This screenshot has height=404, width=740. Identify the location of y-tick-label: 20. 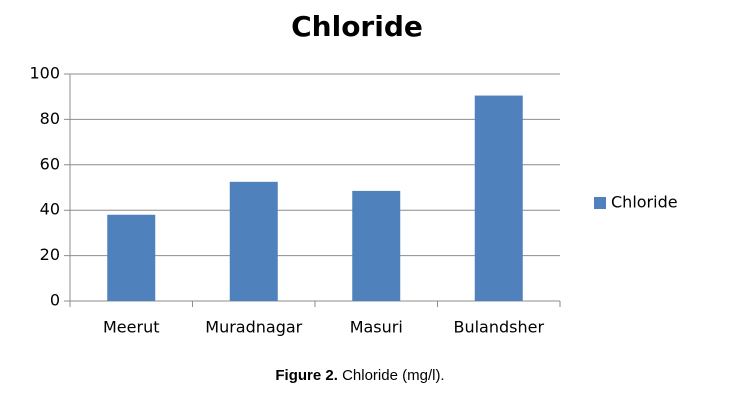
(50, 254).